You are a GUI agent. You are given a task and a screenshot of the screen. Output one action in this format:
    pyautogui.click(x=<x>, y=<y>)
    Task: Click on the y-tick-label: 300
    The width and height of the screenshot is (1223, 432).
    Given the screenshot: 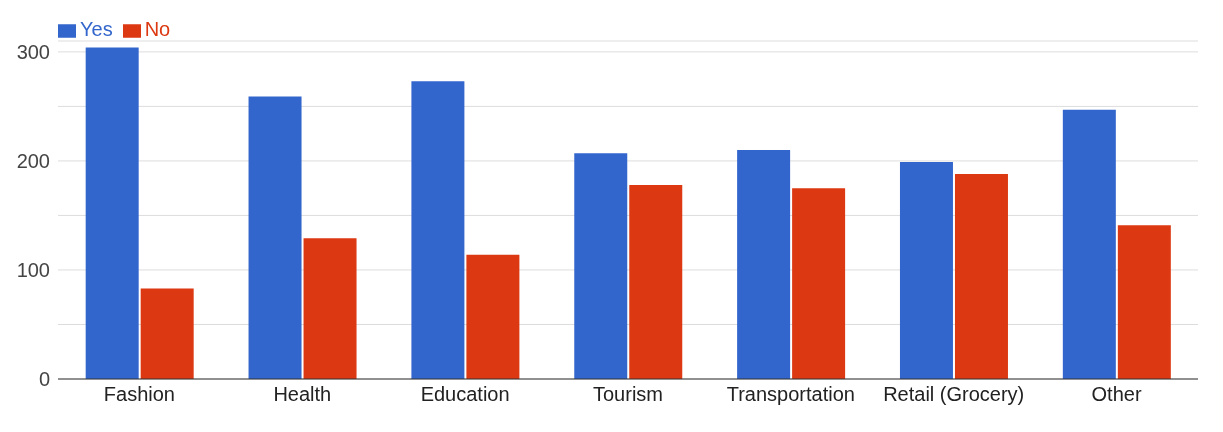 What is the action you would take?
    pyautogui.click(x=33, y=52)
    